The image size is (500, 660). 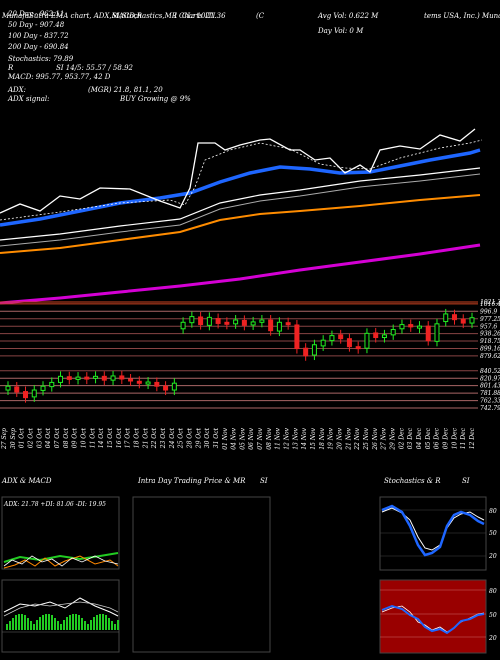 I want to click on date-label: 30 Sep, so click(x=13, y=438).